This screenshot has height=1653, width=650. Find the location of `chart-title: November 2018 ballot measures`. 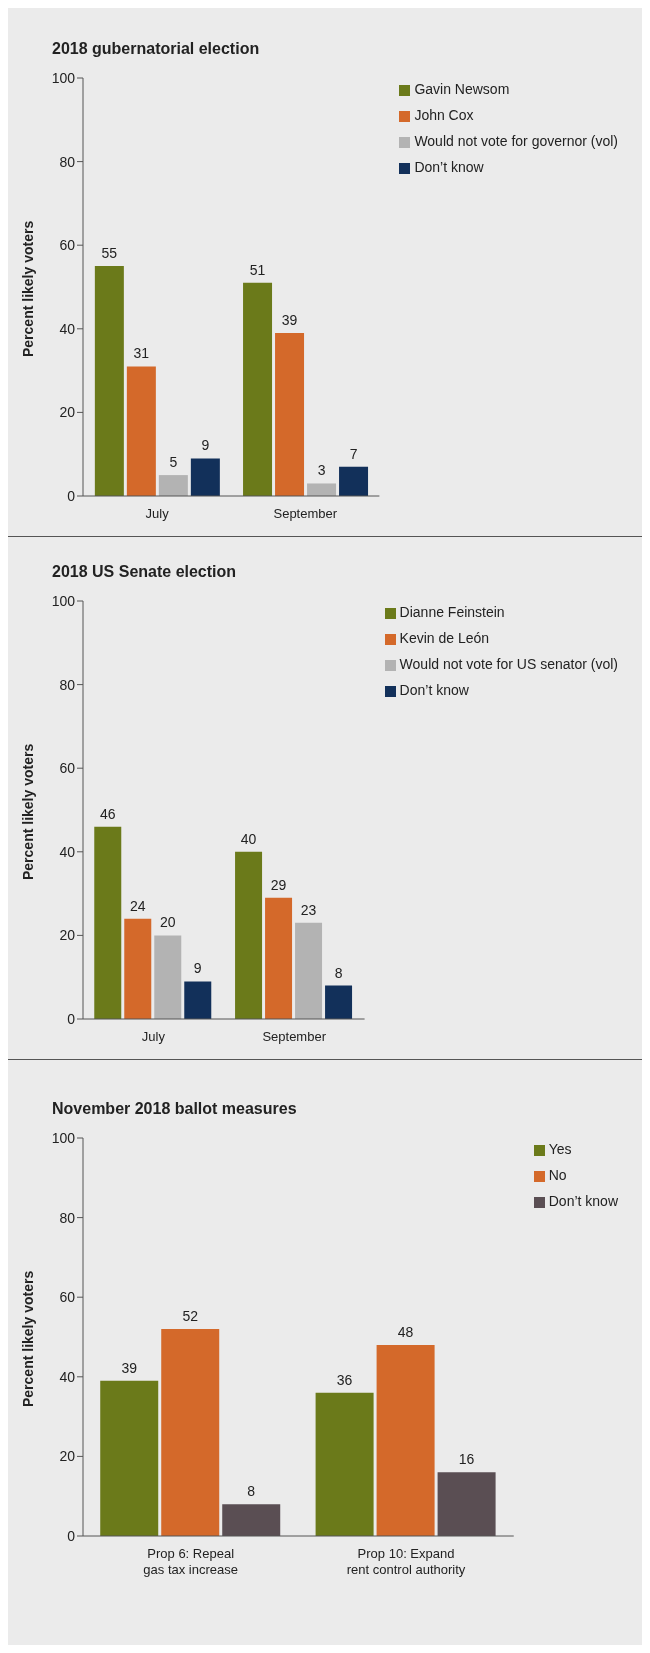

chart-title: November 2018 ballot measures is located at coordinates (175, 1109).